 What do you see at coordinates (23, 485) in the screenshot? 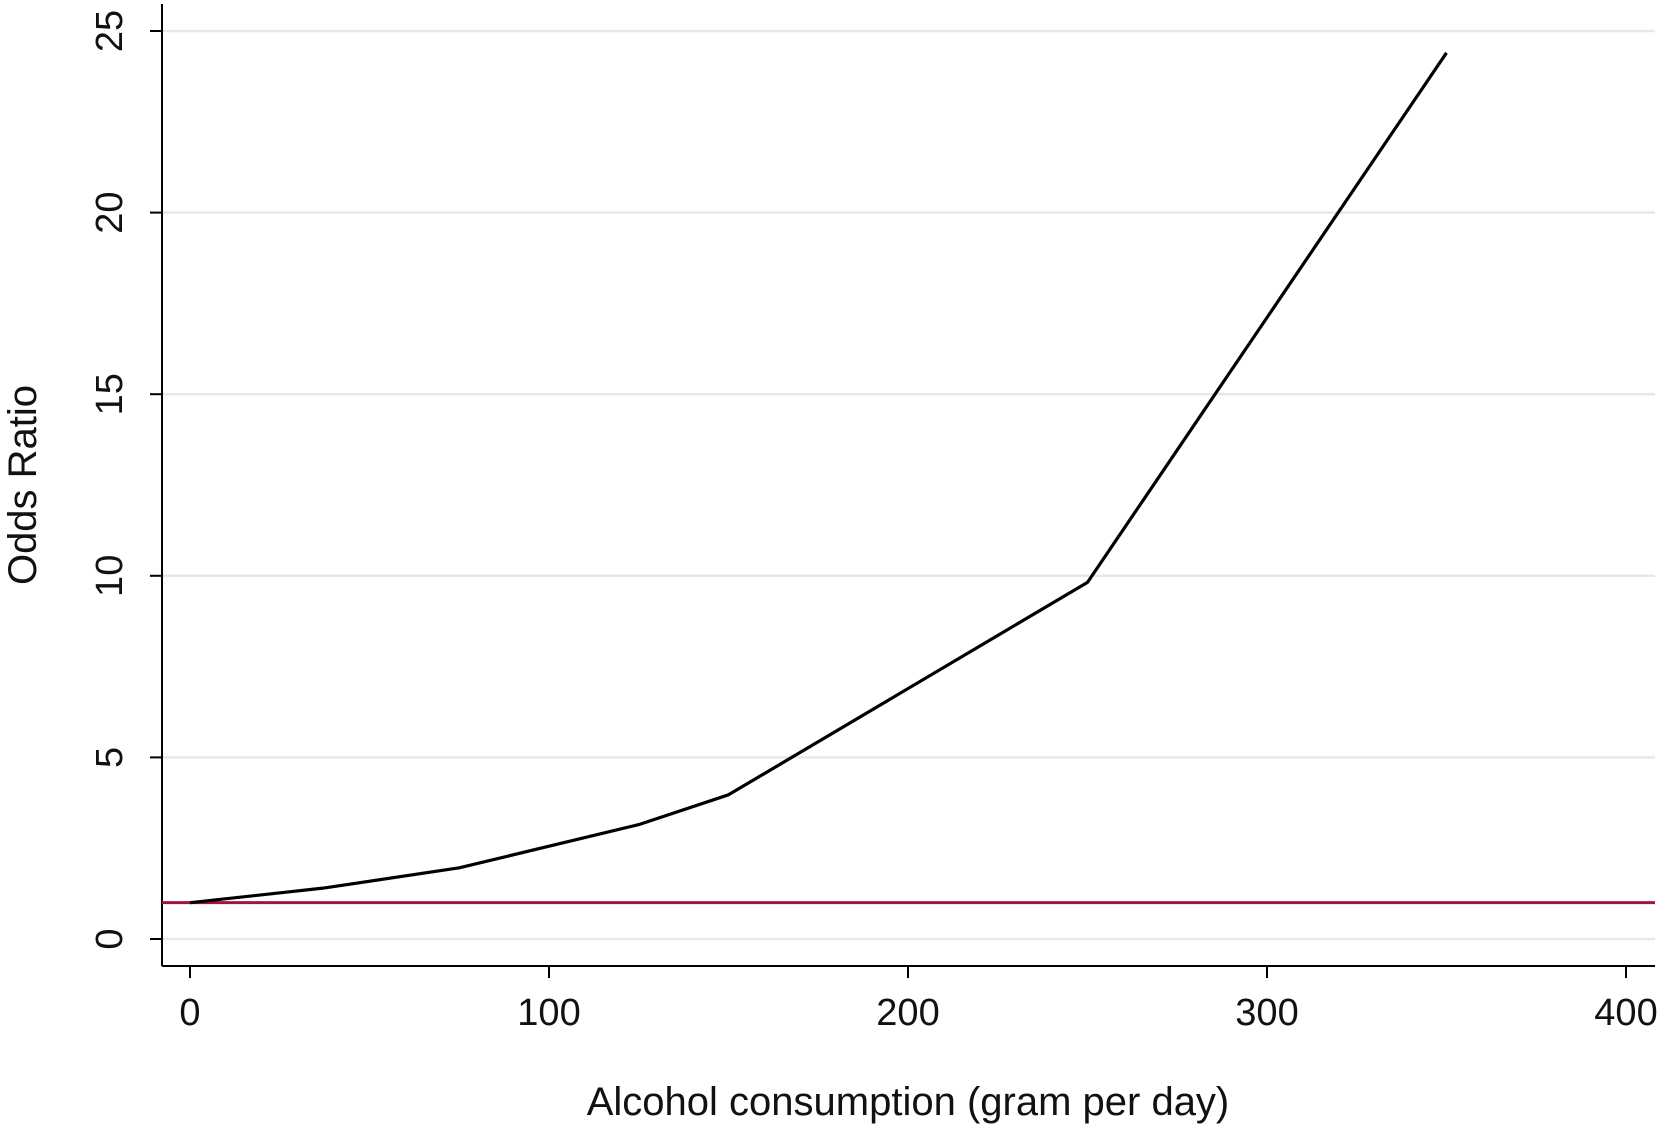
I see `y-axis-label: Odds Ratio` at bounding box center [23, 485].